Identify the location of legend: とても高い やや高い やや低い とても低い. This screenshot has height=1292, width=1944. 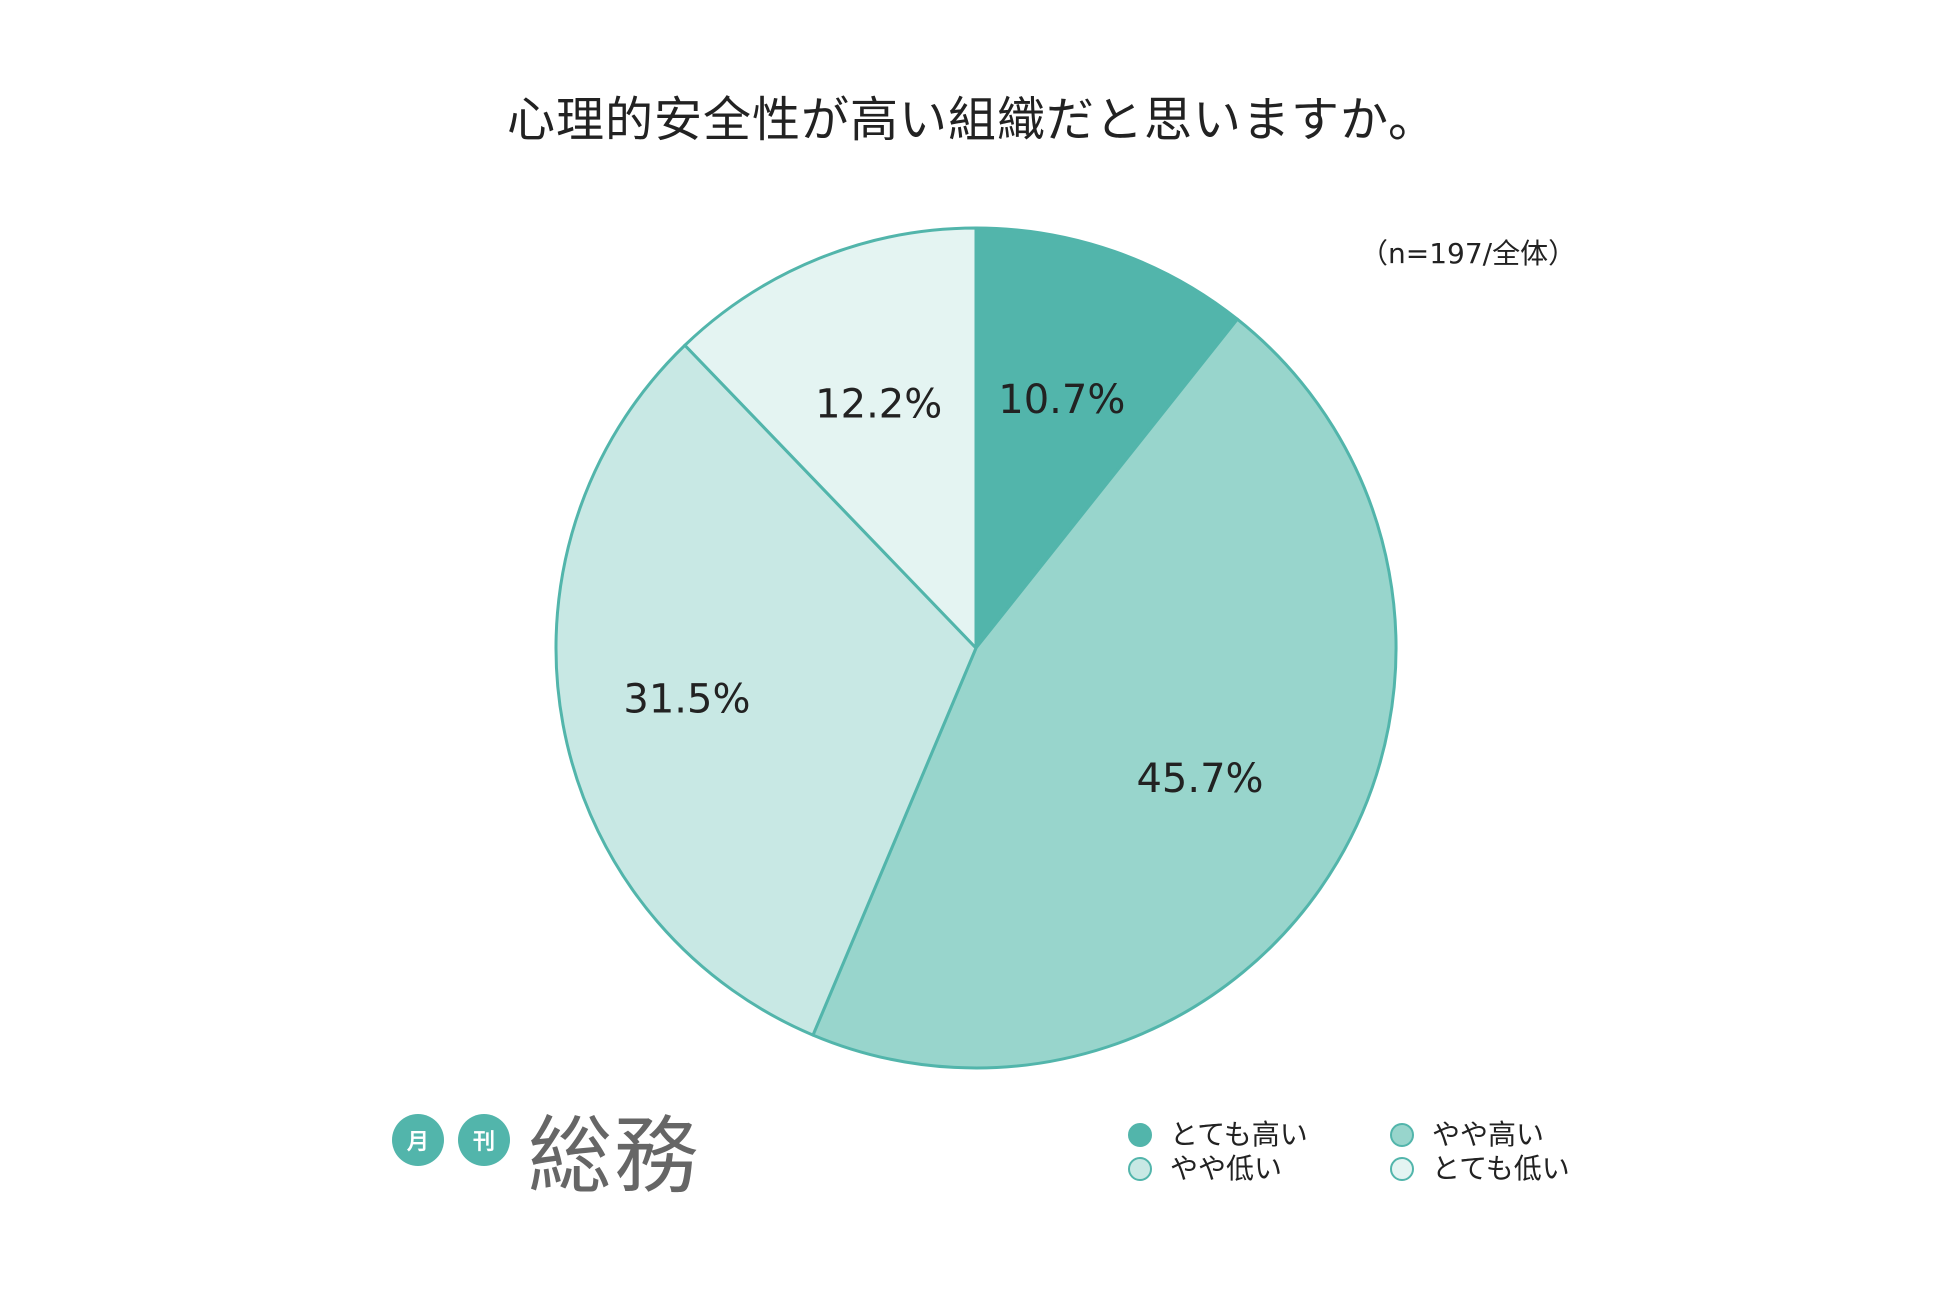
(1379, 1152).